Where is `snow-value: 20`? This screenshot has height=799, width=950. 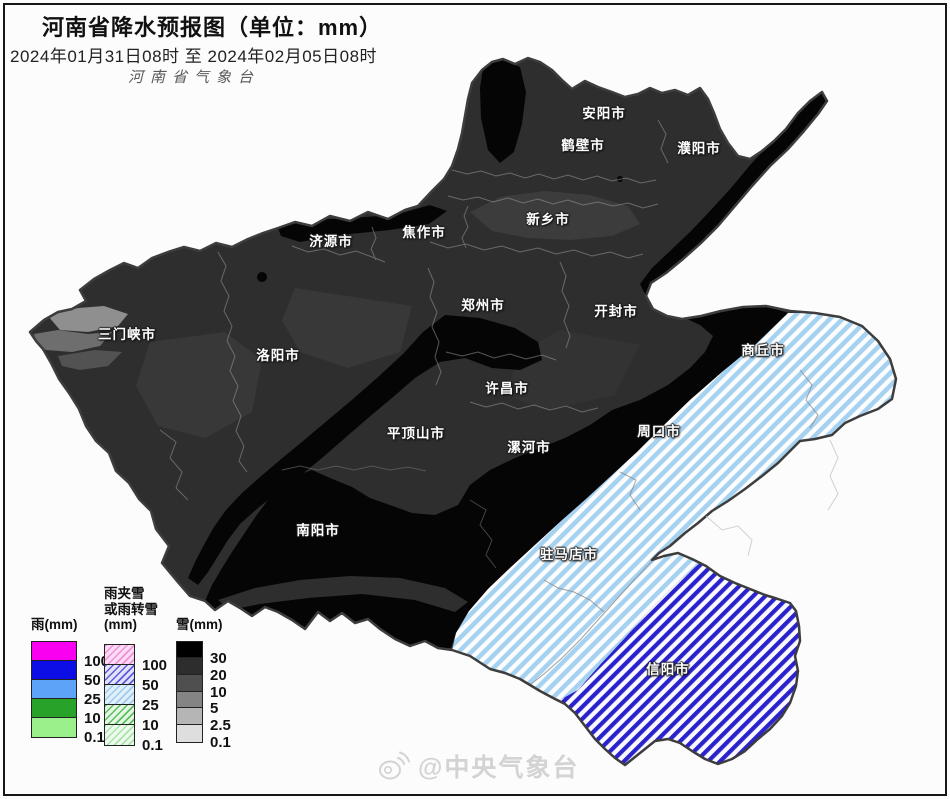
snow-value: 20 is located at coordinates (218, 675).